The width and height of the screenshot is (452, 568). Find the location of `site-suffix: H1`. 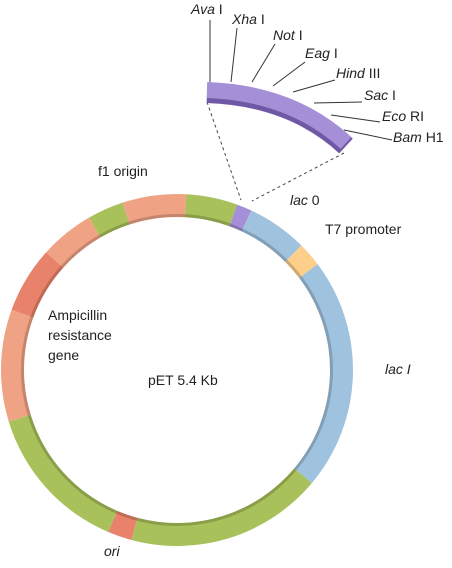

site-suffix: H1 is located at coordinates (435, 137).